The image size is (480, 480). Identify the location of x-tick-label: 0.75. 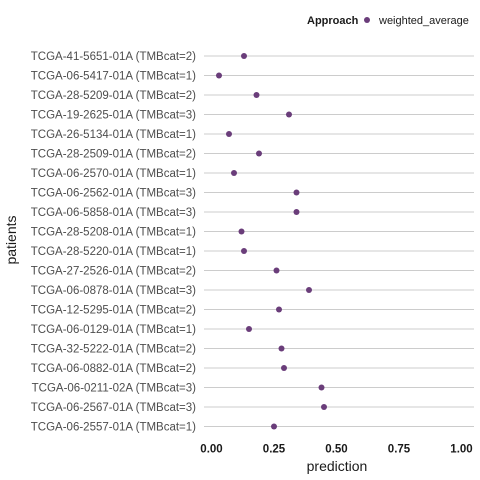
(399, 450).